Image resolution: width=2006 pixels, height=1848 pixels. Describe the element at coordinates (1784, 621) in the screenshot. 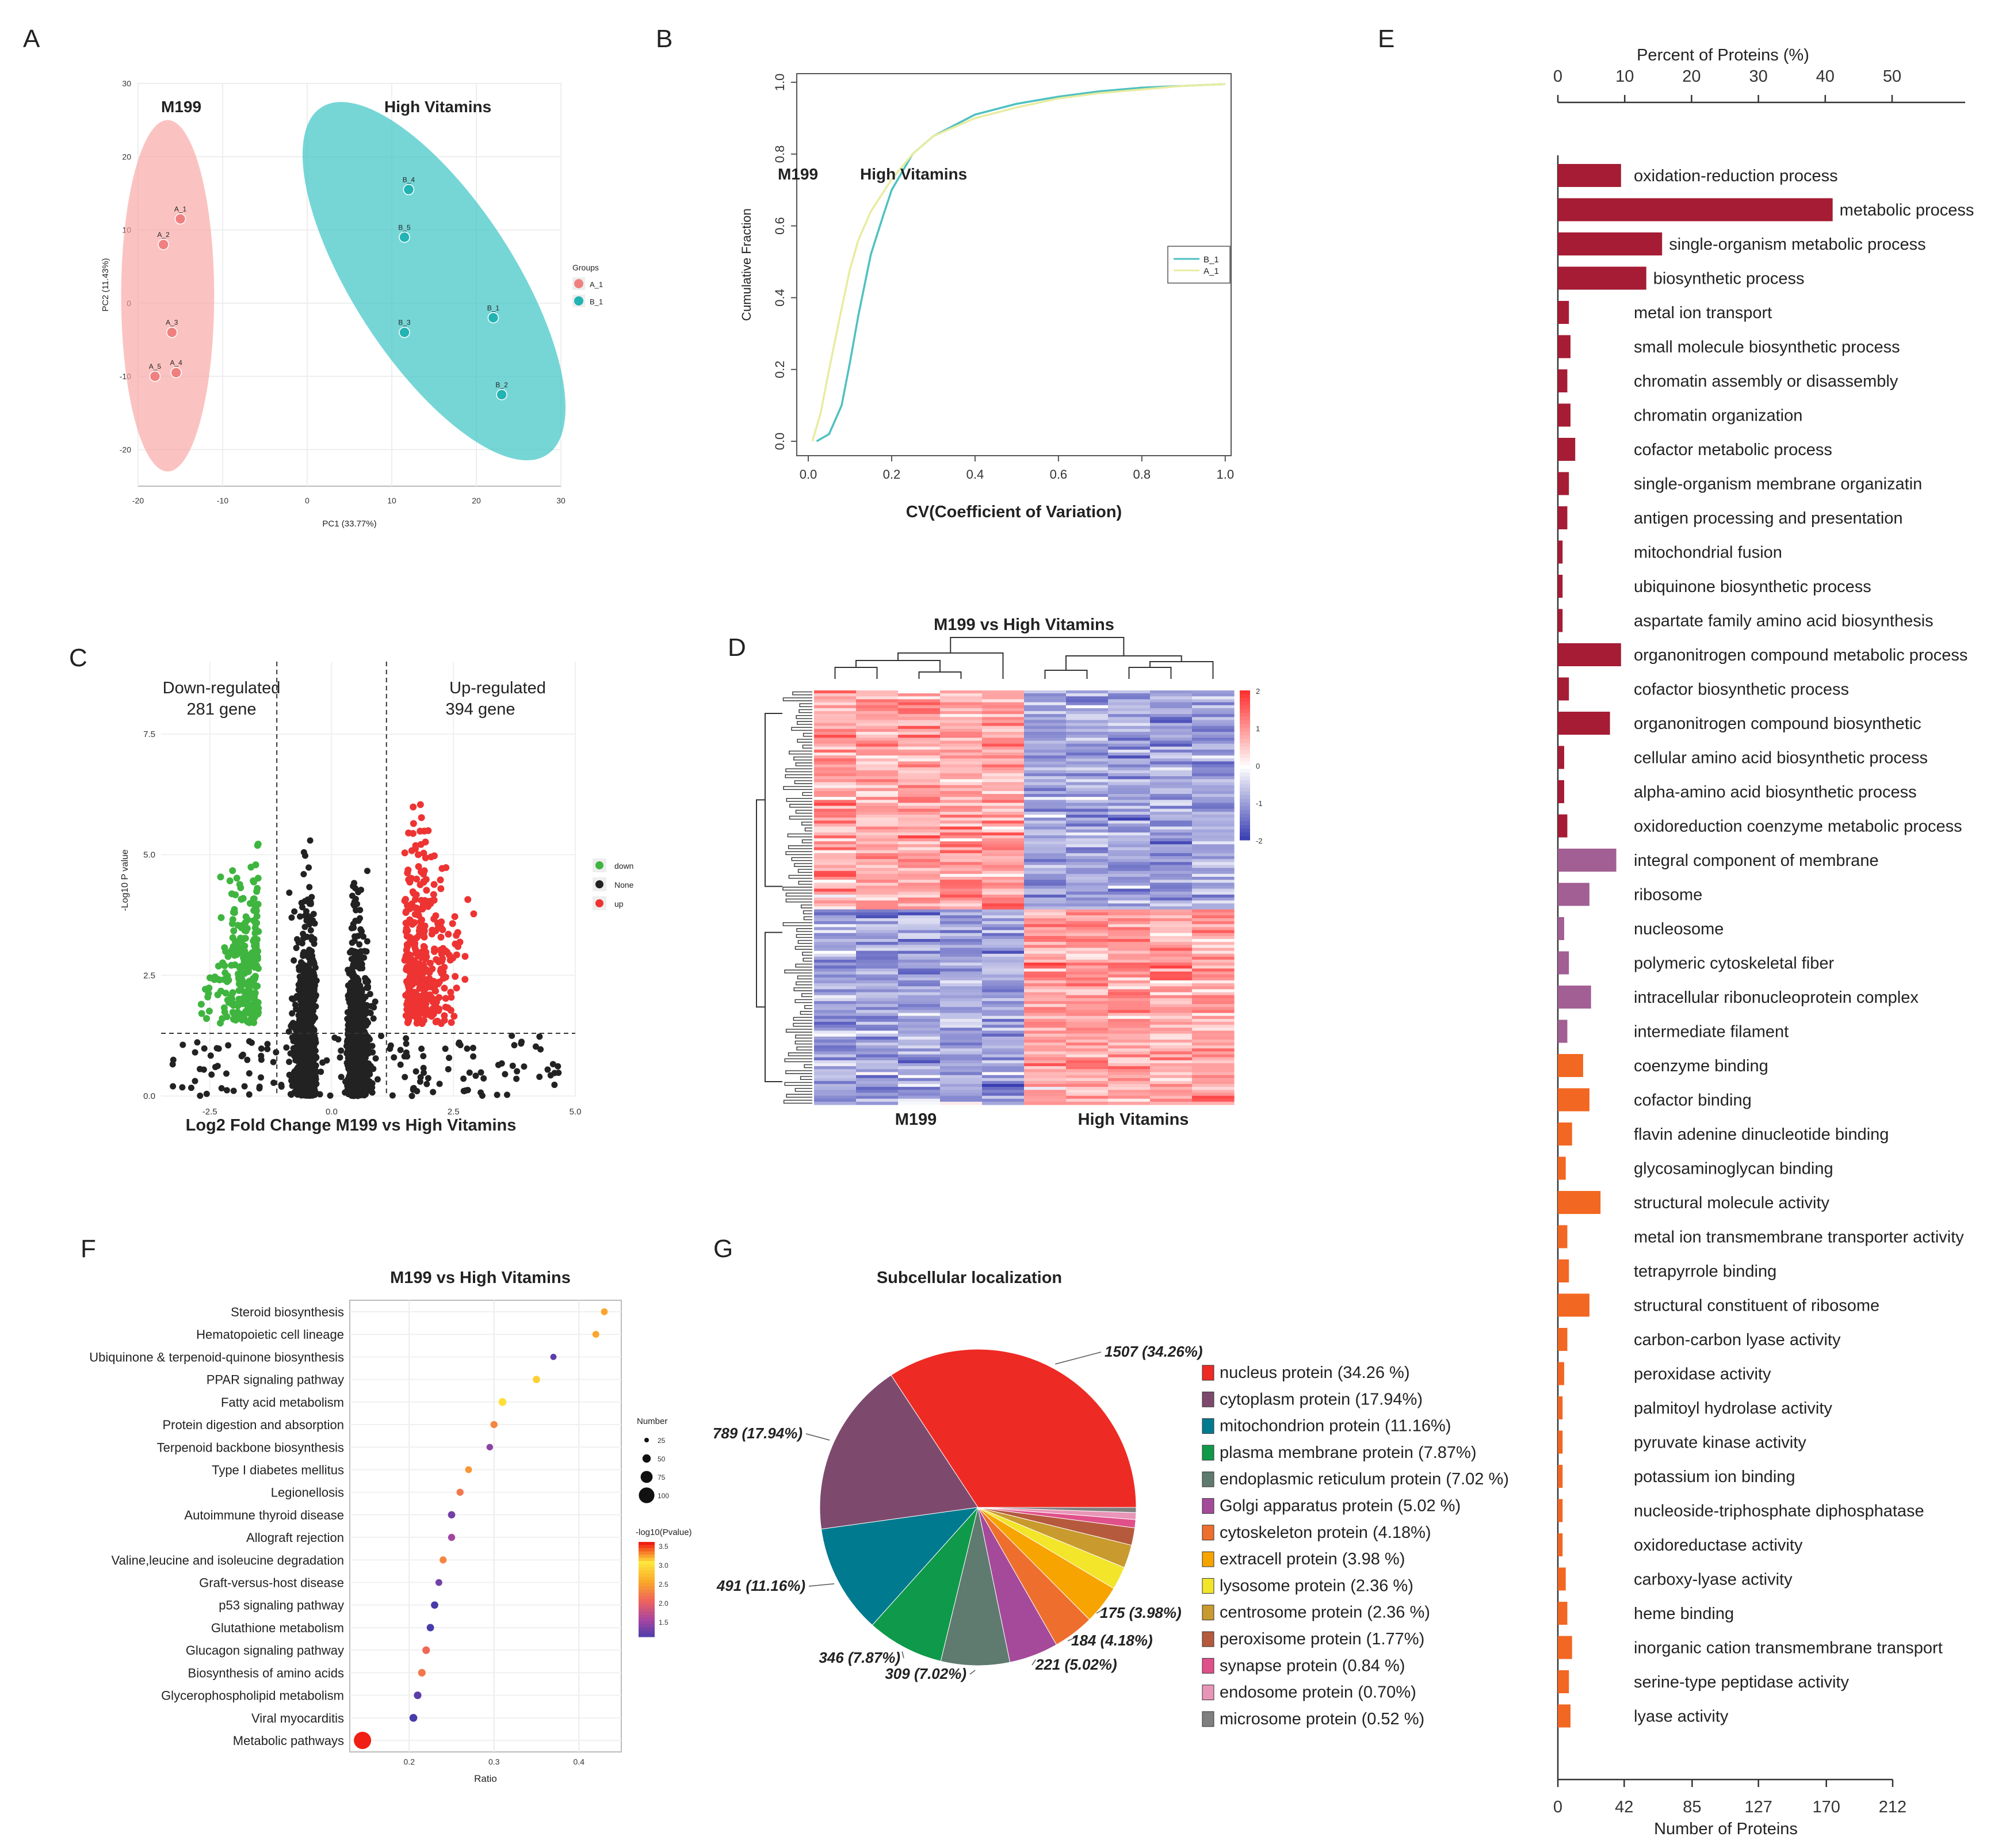

I see `go-bar-label: aspartate family amino acid biosynthesis` at that location.